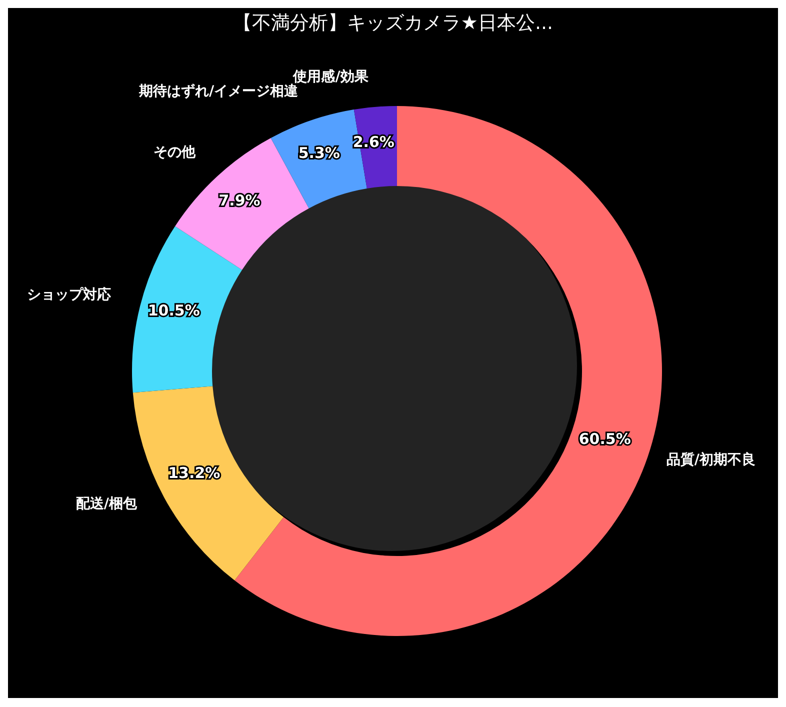  What do you see at coordinates (604, 439) in the screenshot?
I see `data-label: 60.5%` at bounding box center [604, 439].